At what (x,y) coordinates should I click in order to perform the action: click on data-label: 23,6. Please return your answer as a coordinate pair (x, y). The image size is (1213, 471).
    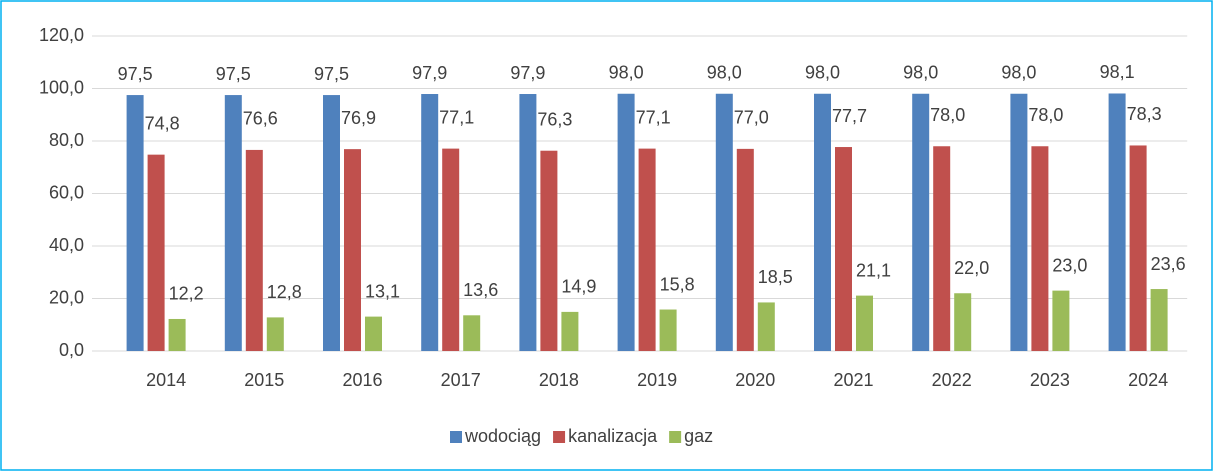
    Looking at the image, I should click on (1168, 264).